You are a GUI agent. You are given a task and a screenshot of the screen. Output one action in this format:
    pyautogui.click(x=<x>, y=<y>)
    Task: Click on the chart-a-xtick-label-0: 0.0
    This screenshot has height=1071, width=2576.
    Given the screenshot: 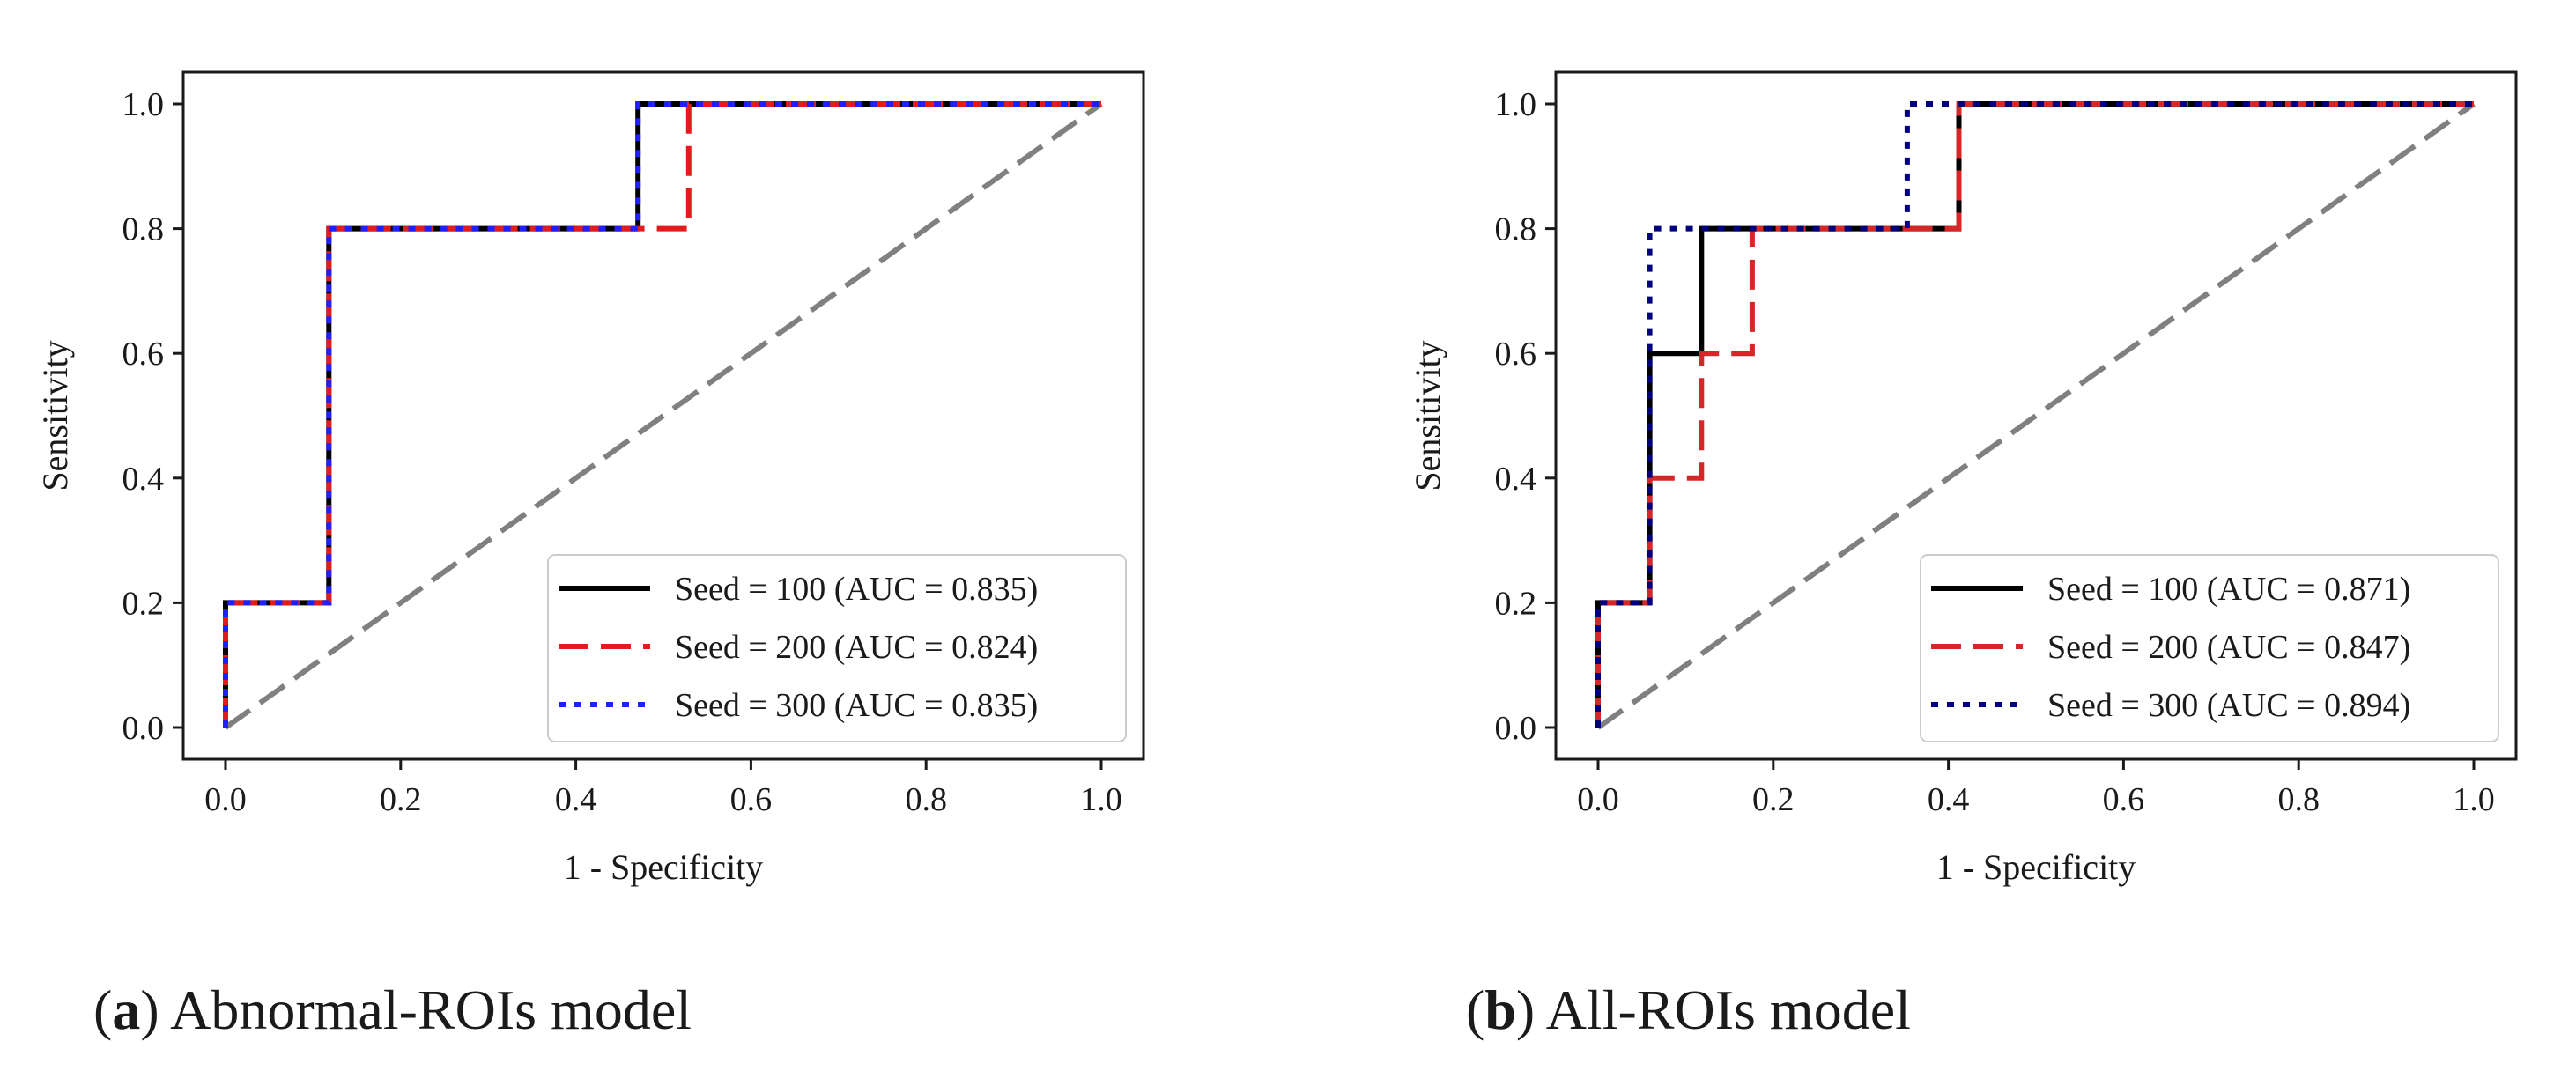 What is the action you would take?
    pyautogui.click(x=226, y=799)
    